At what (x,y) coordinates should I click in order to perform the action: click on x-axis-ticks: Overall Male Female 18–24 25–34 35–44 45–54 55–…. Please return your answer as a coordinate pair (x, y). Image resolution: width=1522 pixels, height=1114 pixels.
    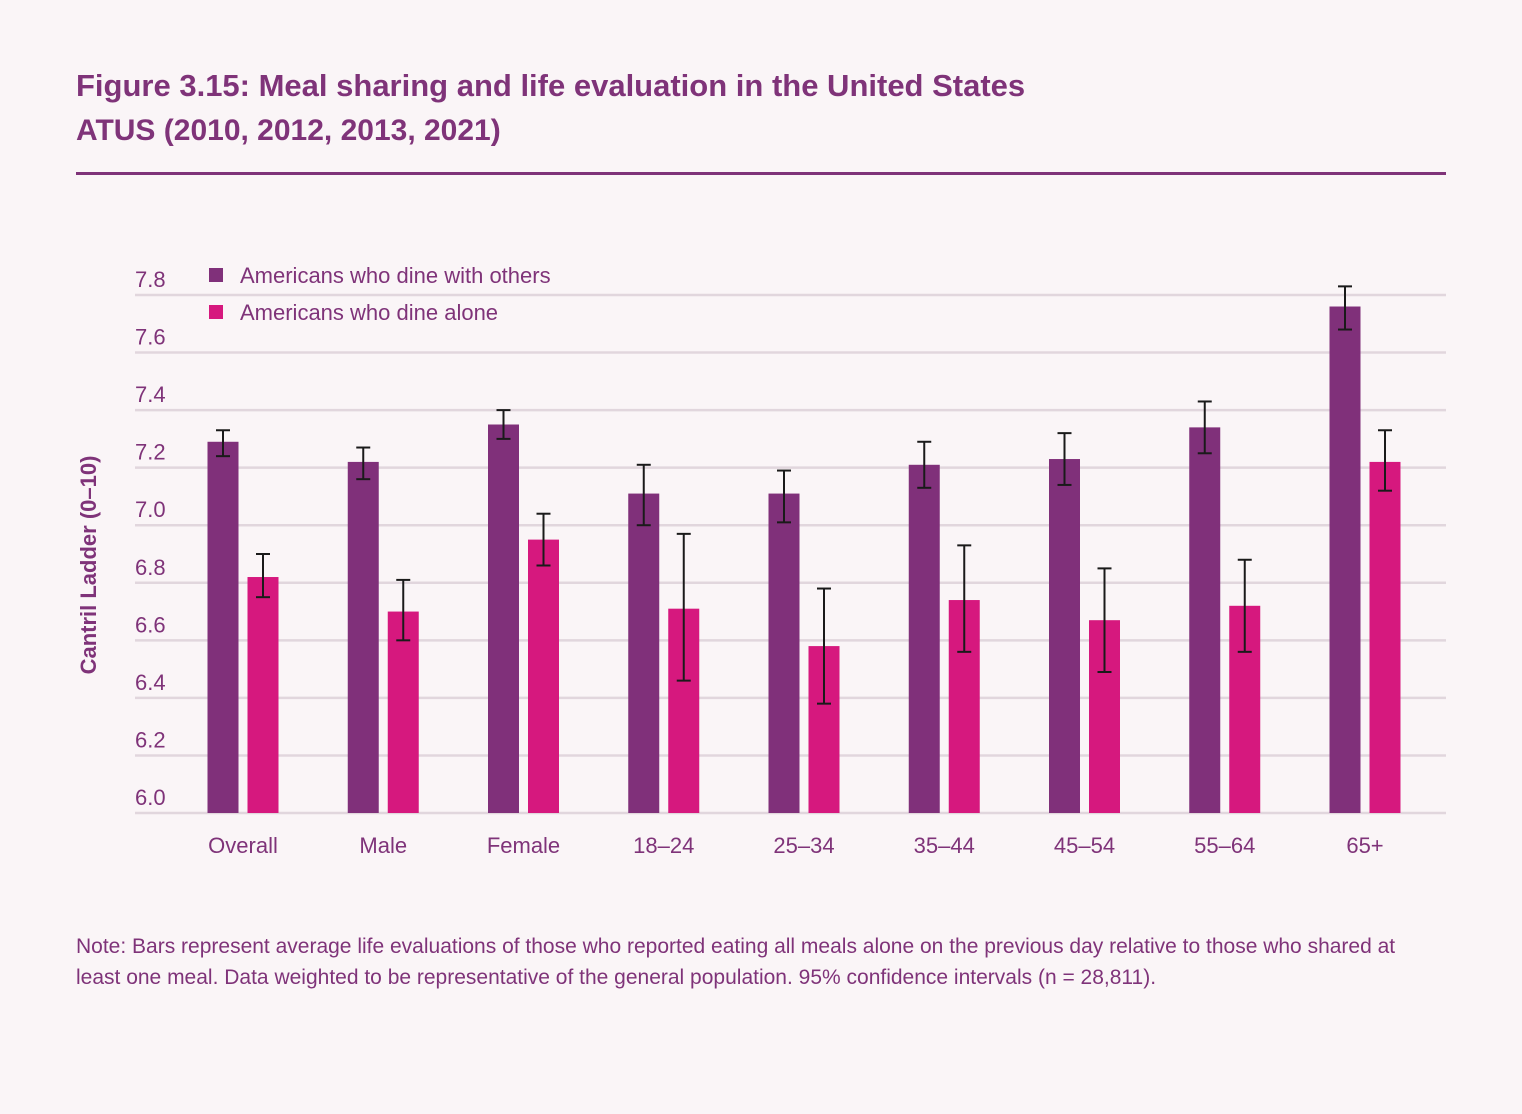
    Looking at the image, I should click on (796, 845).